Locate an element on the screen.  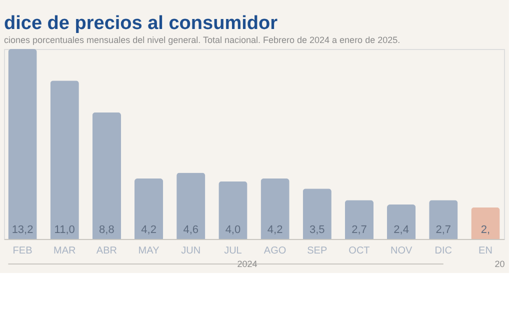
x-tick-label: FEB is located at coordinates (22, 251).